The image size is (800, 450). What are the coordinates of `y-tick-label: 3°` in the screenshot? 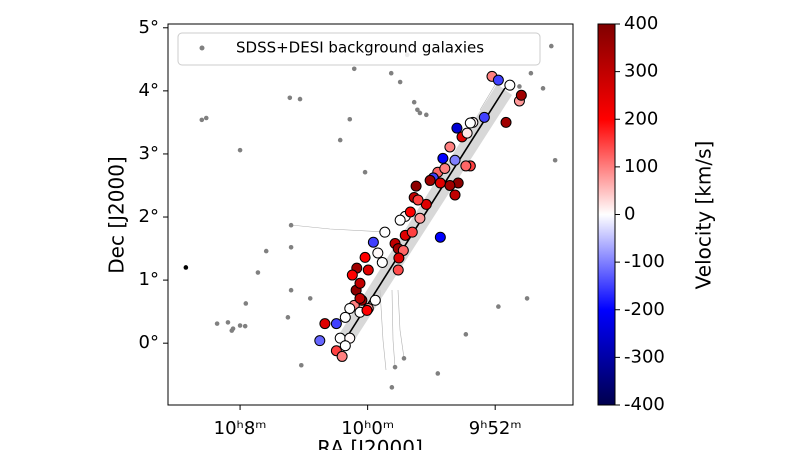 It's located at (149, 153).